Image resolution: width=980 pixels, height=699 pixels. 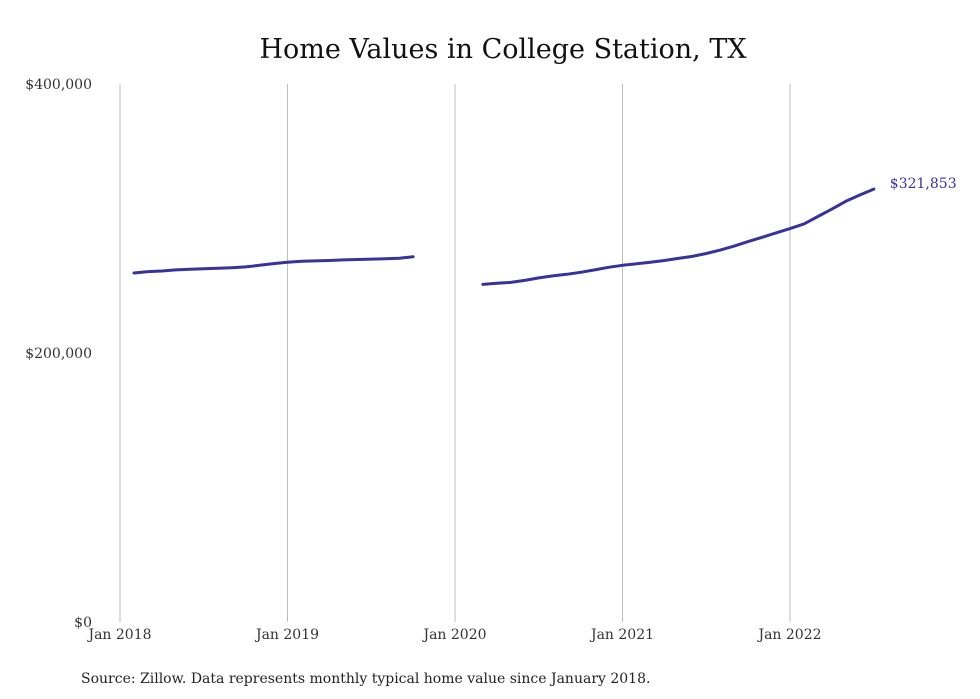 I want to click on last-value-label: $321,853, so click(x=923, y=184).